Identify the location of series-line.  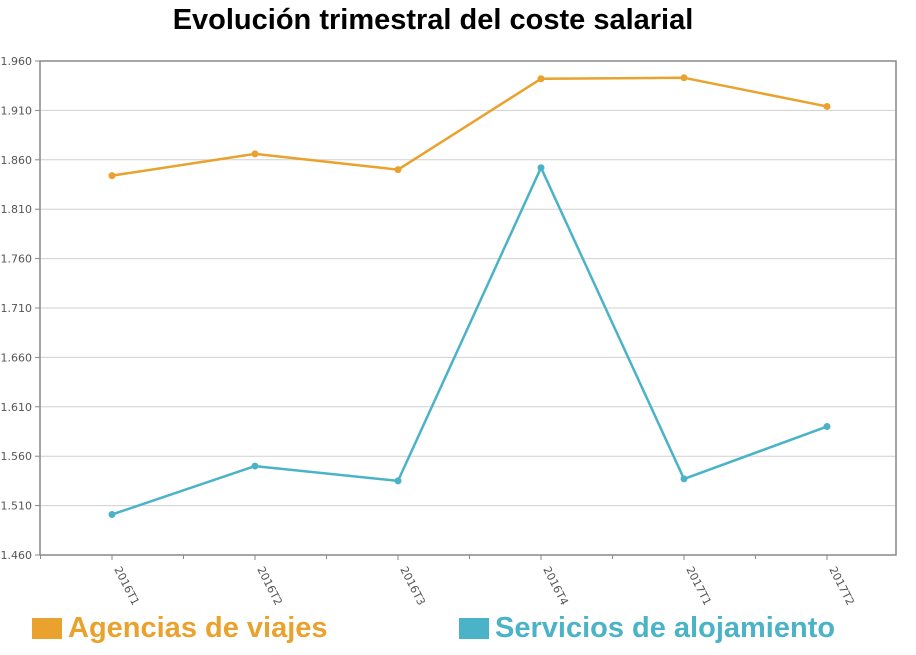
(469, 126).